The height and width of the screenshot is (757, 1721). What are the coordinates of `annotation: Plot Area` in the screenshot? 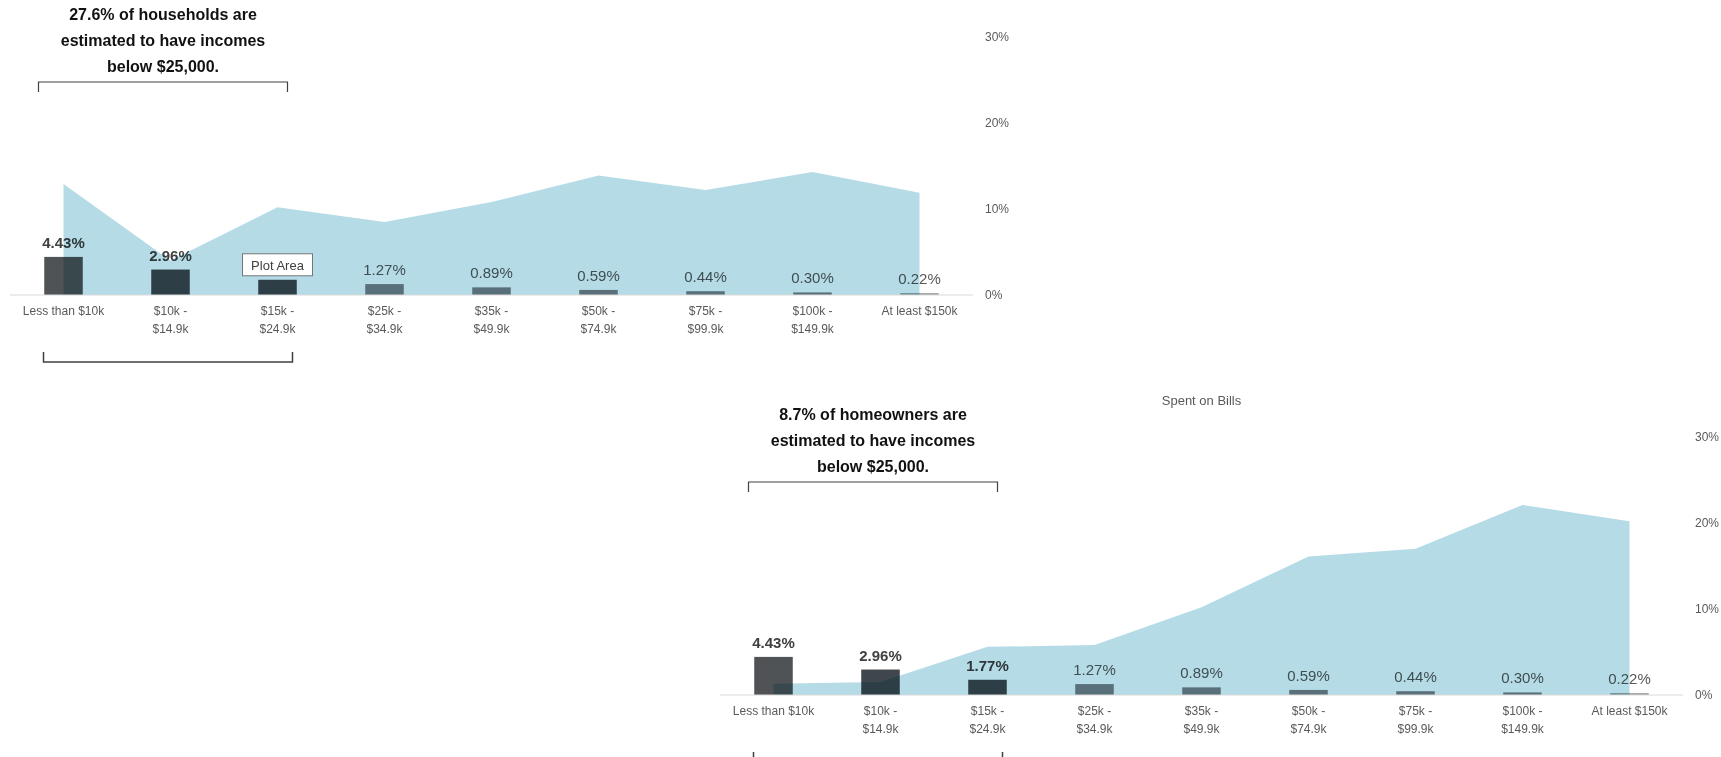 It's located at (278, 265).